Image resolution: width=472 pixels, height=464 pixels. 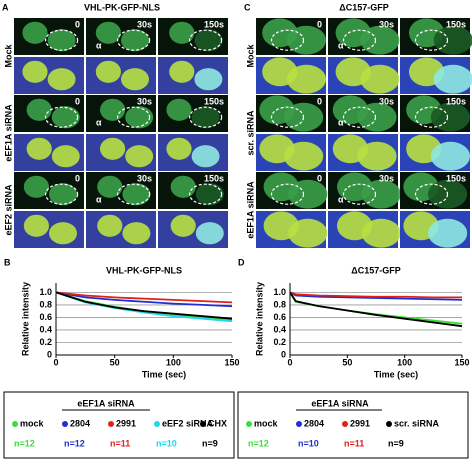 I want to click on n-label: n=12, so click(x=258, y=443).